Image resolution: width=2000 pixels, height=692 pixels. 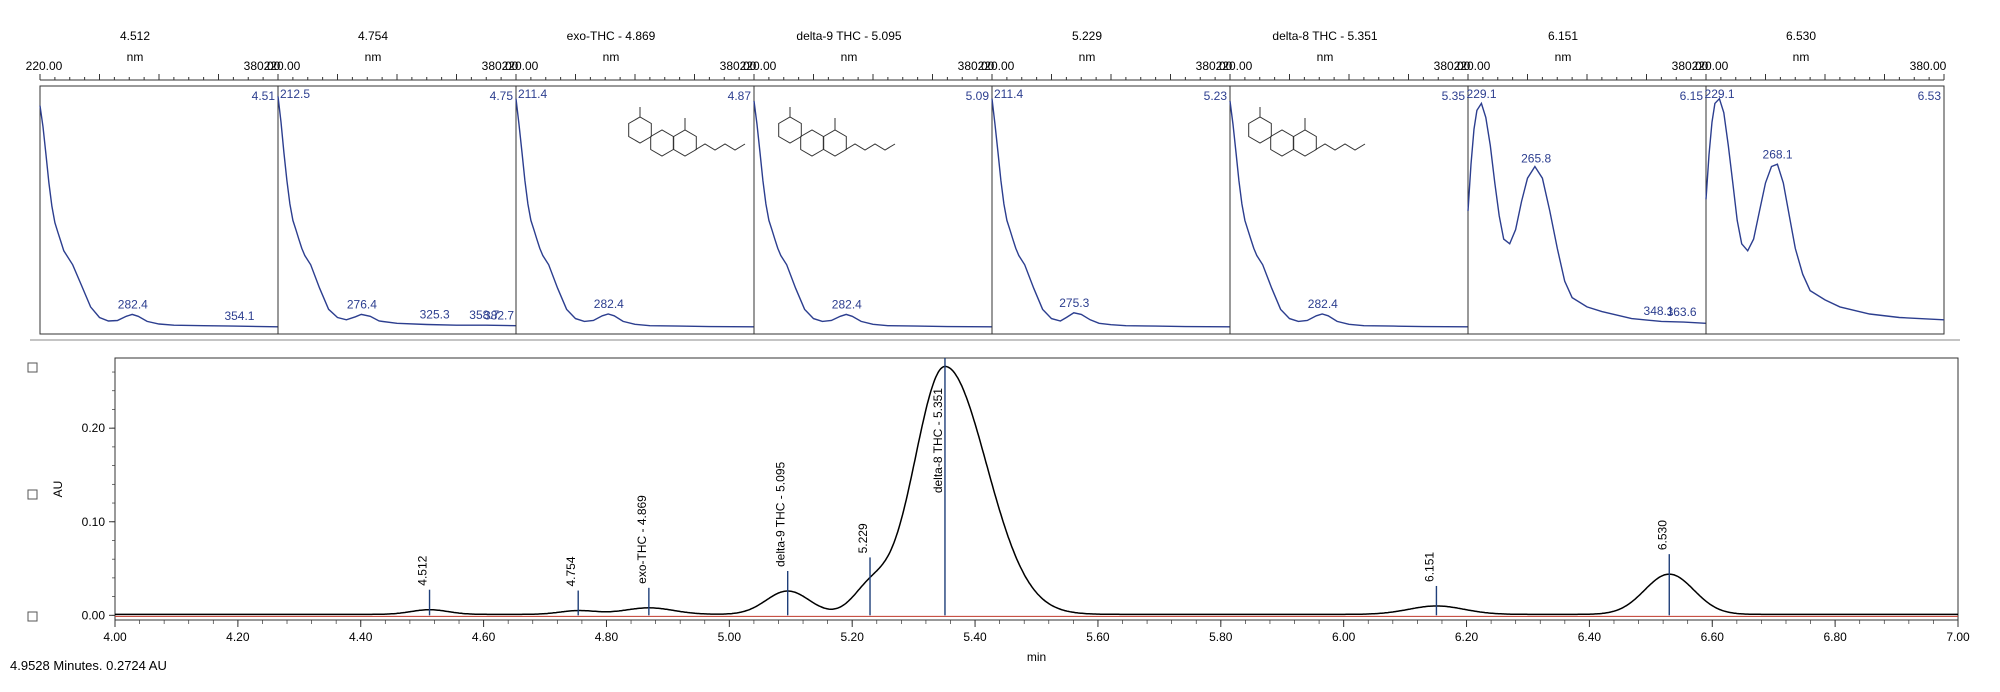 I want to click on spectrum-title: 4.512, so click(x=135, y=36).